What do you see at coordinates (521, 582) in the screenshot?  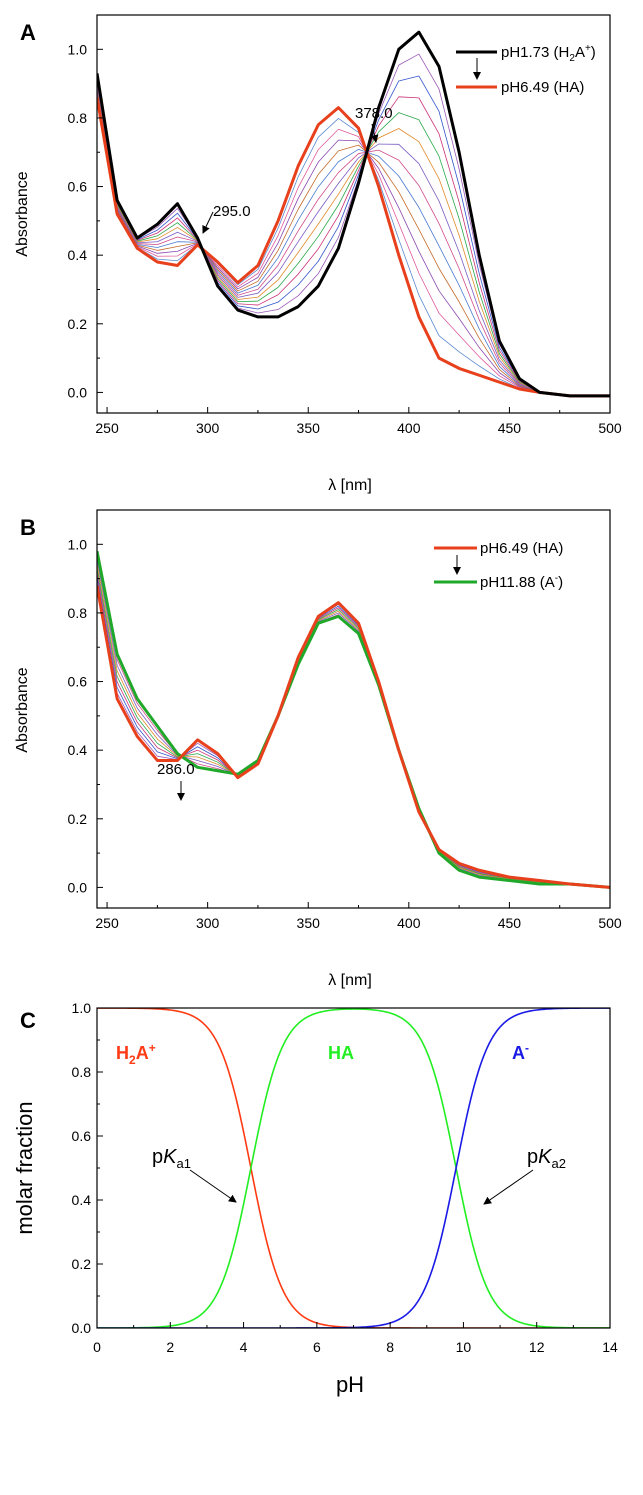 I see `legend-b-label-2: pH11.88 (A-)` at bounding box center [521, 582].